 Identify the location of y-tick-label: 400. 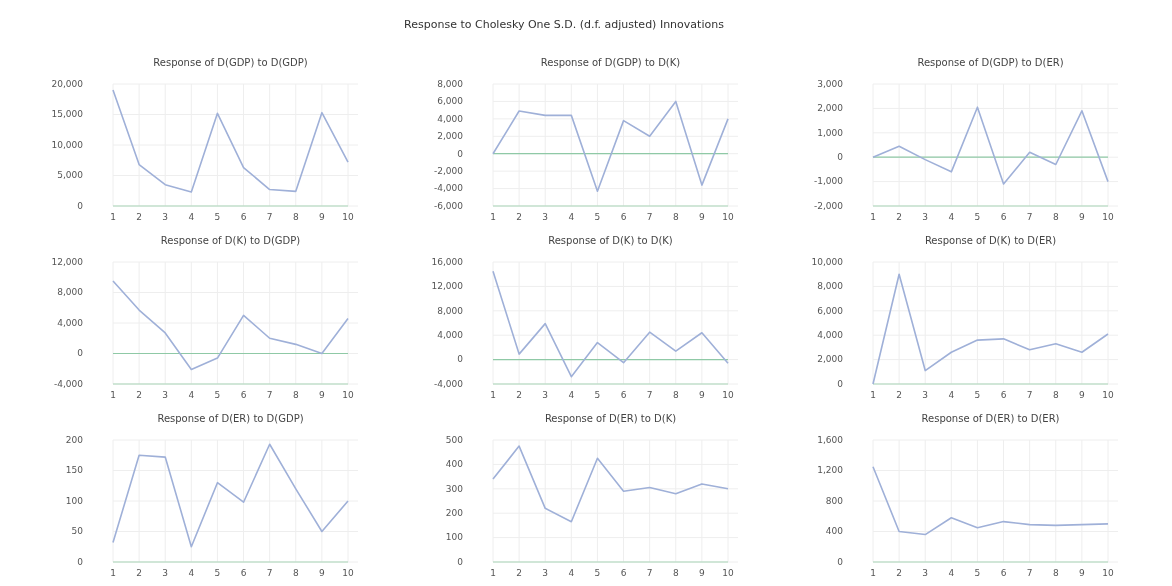
(834, 531).